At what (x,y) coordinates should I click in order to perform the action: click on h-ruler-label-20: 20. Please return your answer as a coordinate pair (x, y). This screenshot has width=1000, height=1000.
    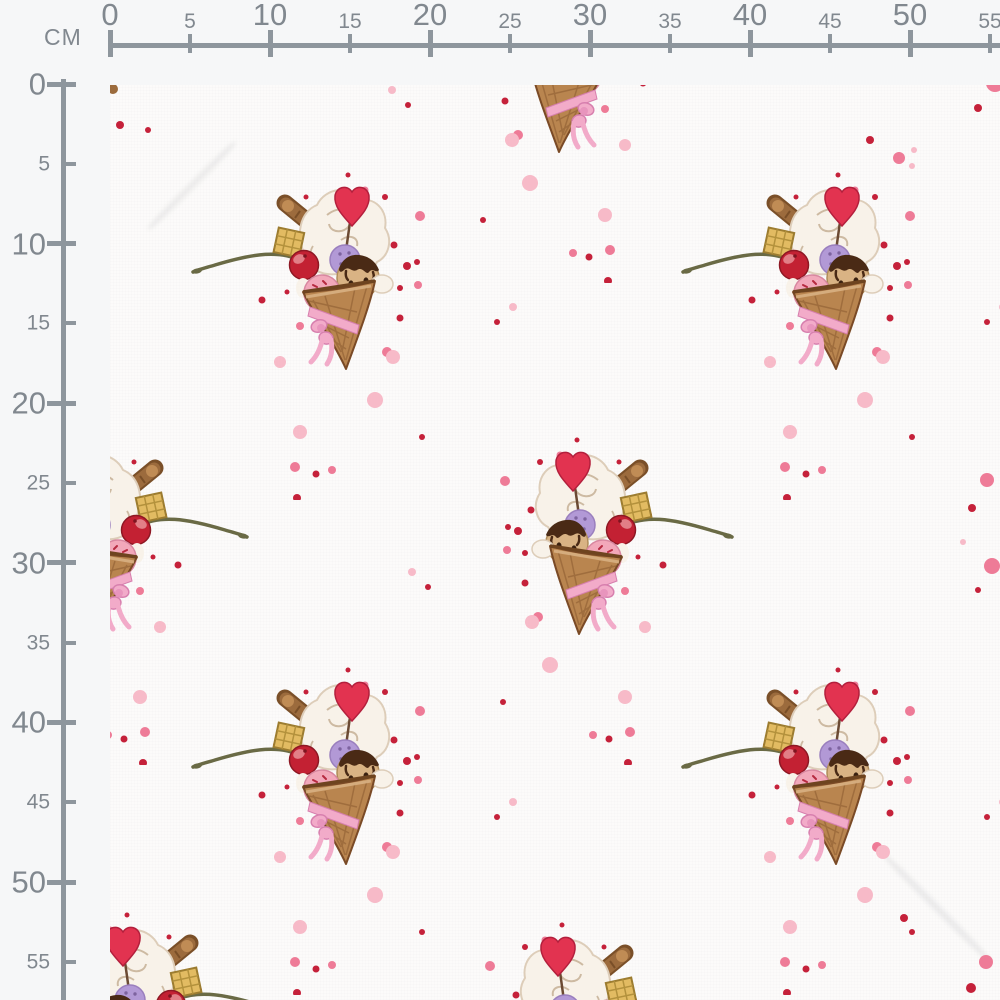
    Looking at the image, I should click on (430, 16).